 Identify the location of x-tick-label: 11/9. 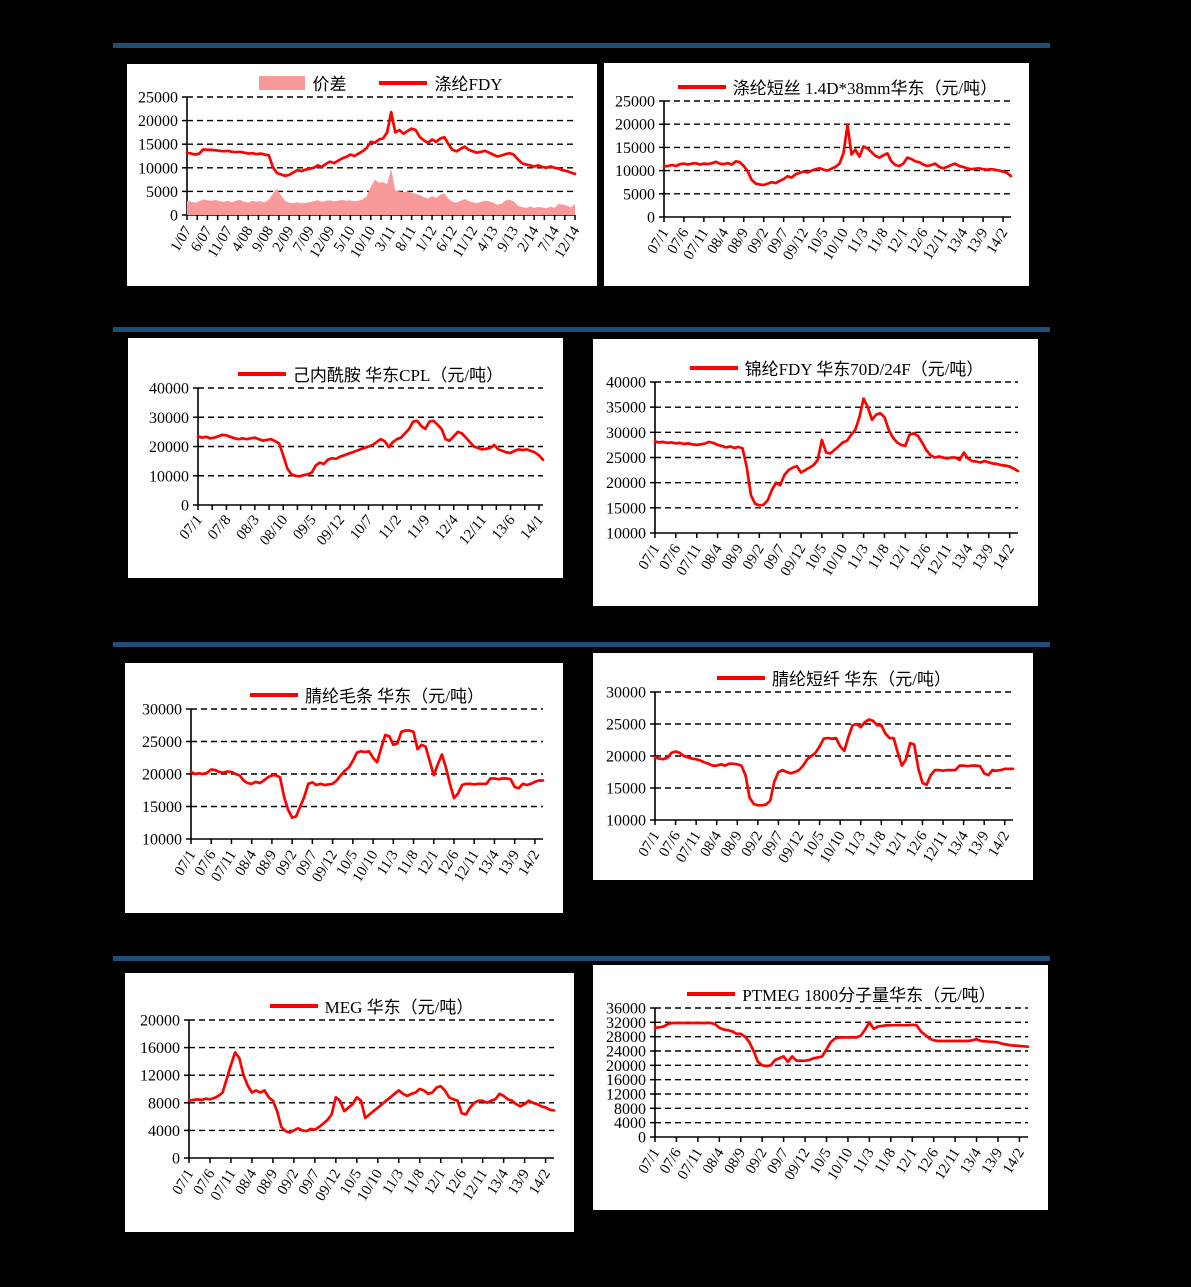
(418, 527).